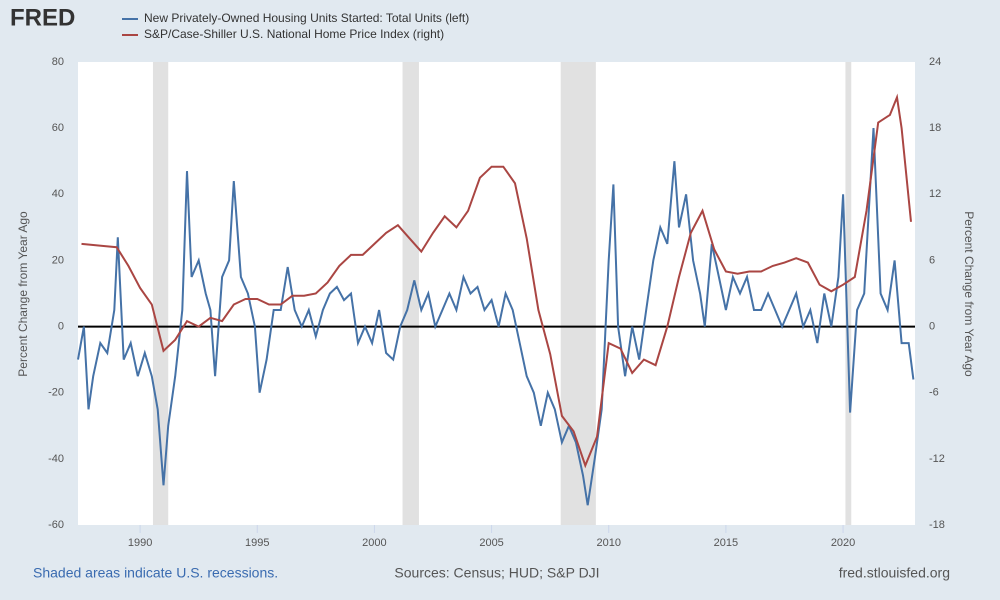 Image resolution: width=1000 pixels, height=600 pixels. What do you see at coordinates (496, 573) in the screenshot?
I see `source: Sources: Census; HUD; S&P DJI` at bounding box center [496, 573].